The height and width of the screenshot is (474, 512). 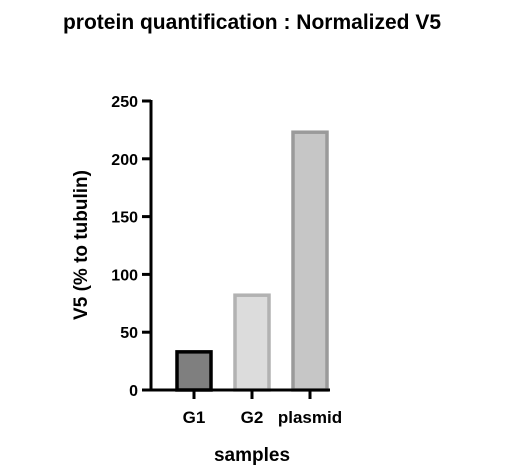 What do you see at coordinates (129, 333) in the screenshot?
I see `y-tick-label: 50` at bounding box center [129, 333].